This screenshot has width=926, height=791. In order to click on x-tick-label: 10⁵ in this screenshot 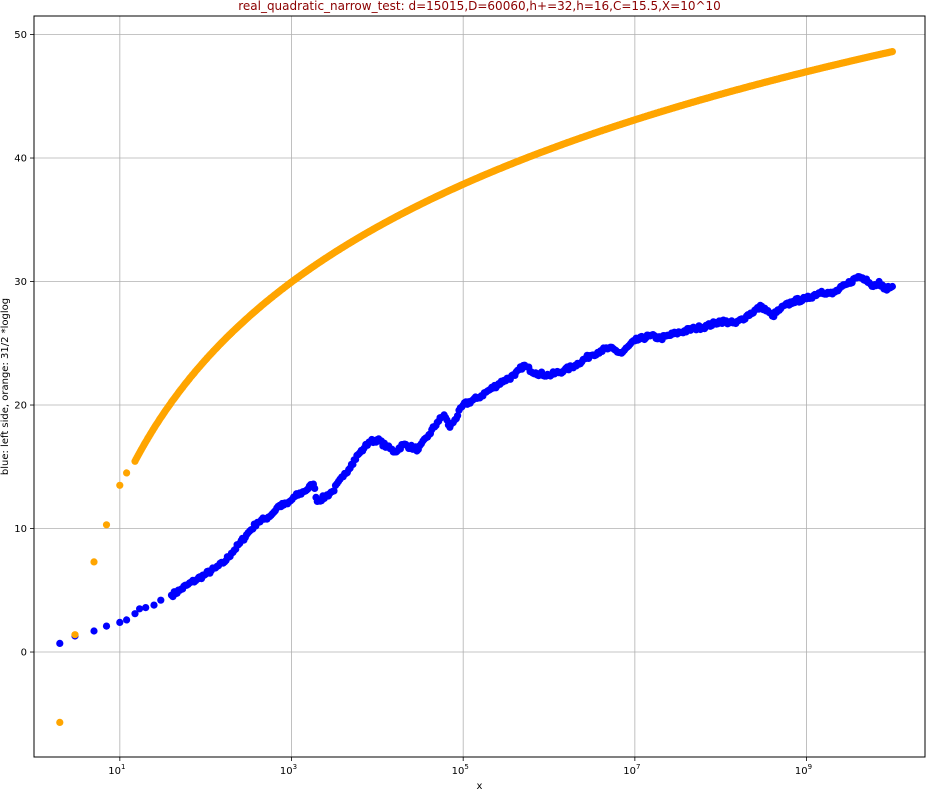, I will do `click(460, 770)`.